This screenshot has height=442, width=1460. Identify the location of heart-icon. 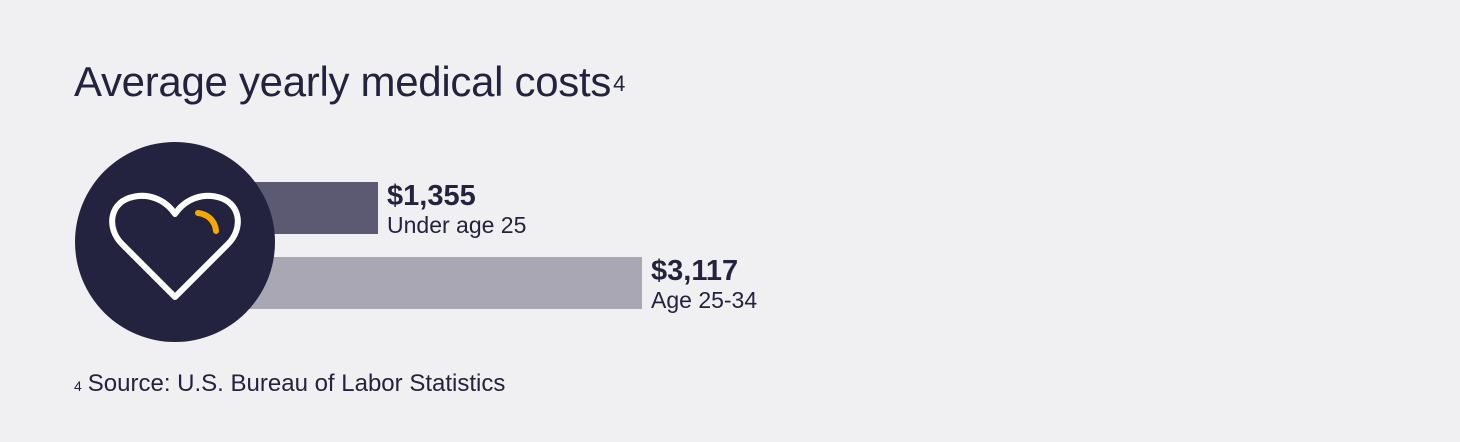
(175, 246).